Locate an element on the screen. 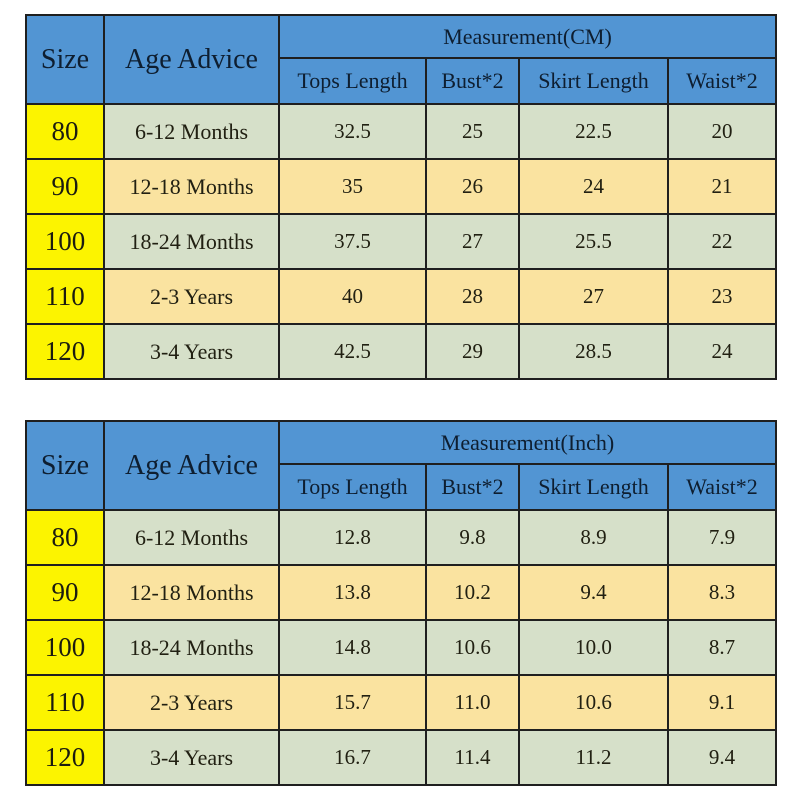 The image size is (800, 800). tops-length-value: 14.8 is located at coordinates (352, 647).